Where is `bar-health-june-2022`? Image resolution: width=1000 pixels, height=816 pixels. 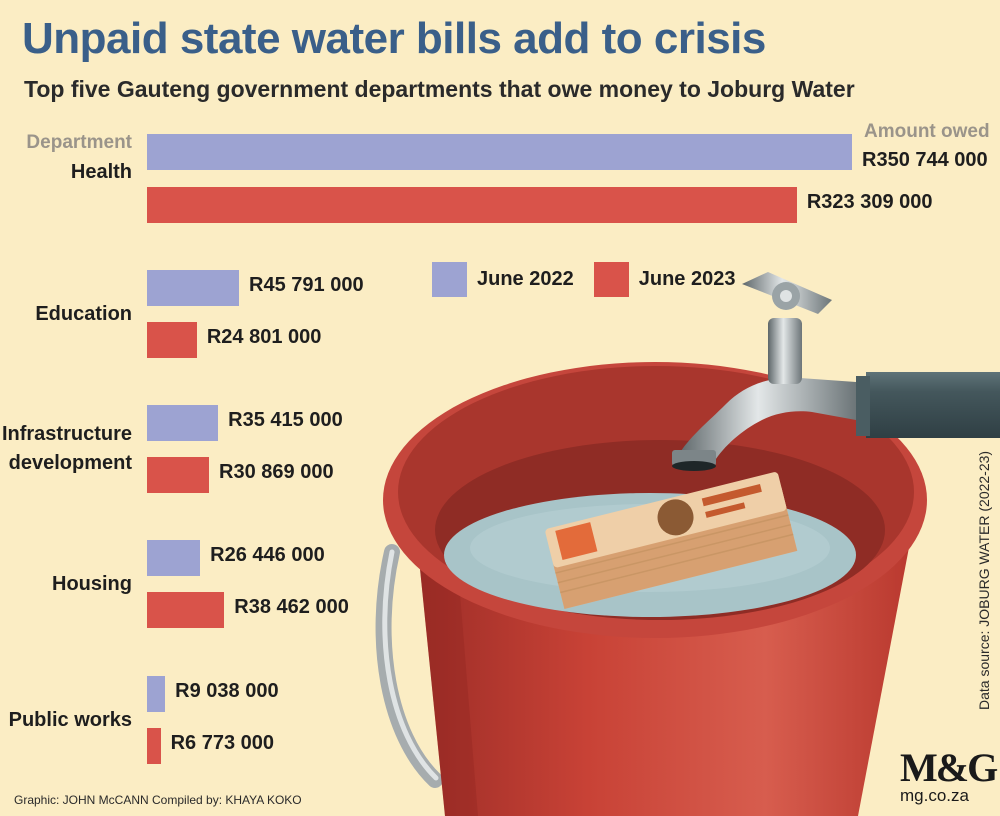 bar-health-june-2022 is located at coordinates (499, 152).